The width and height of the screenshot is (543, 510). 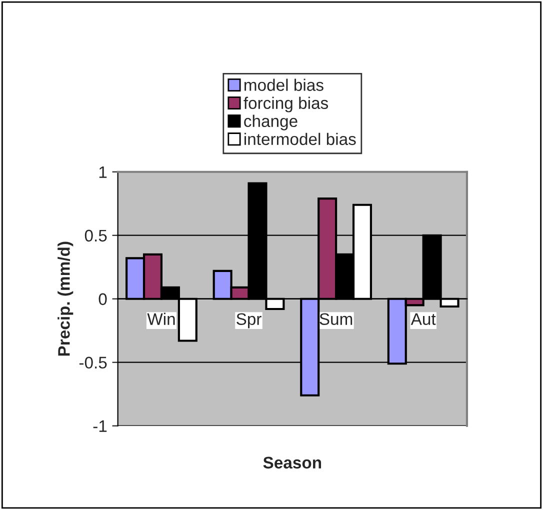 I want to click on y-tick-label: 1, so click(x=103, y=172).